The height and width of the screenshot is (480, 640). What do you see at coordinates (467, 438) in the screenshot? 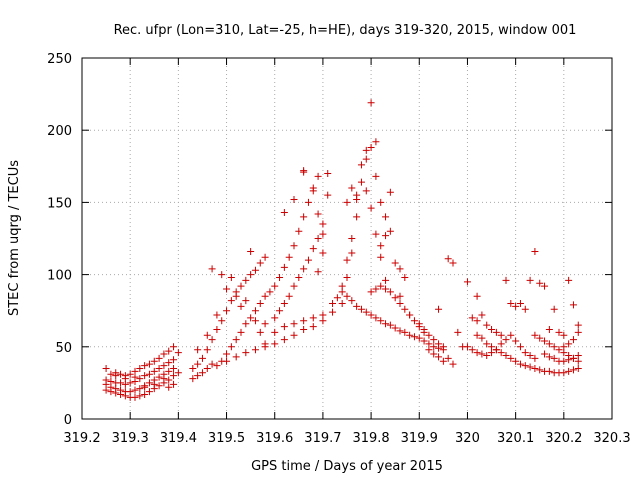
I see `x-tick-label: 320` at bounding box center [467, 438].